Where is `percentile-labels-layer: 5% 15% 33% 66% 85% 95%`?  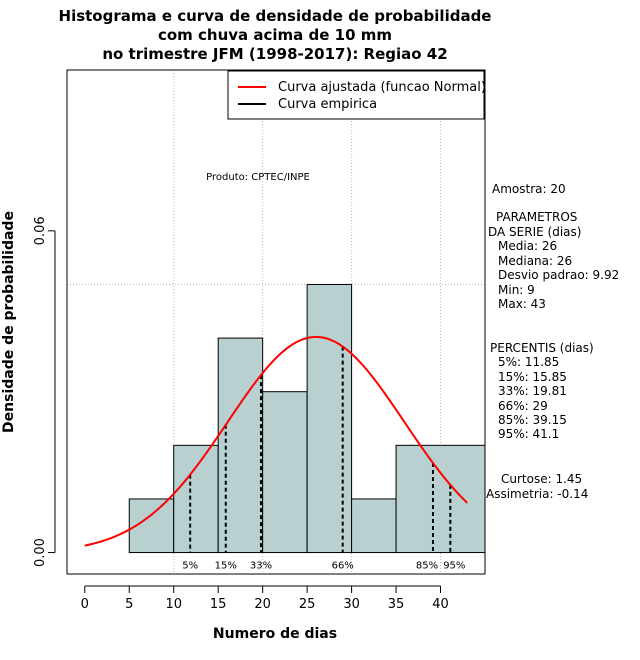
percentile-labels-layer: 5% 15% 33% 66% 85% 95% is located at coordinates (323, 566).